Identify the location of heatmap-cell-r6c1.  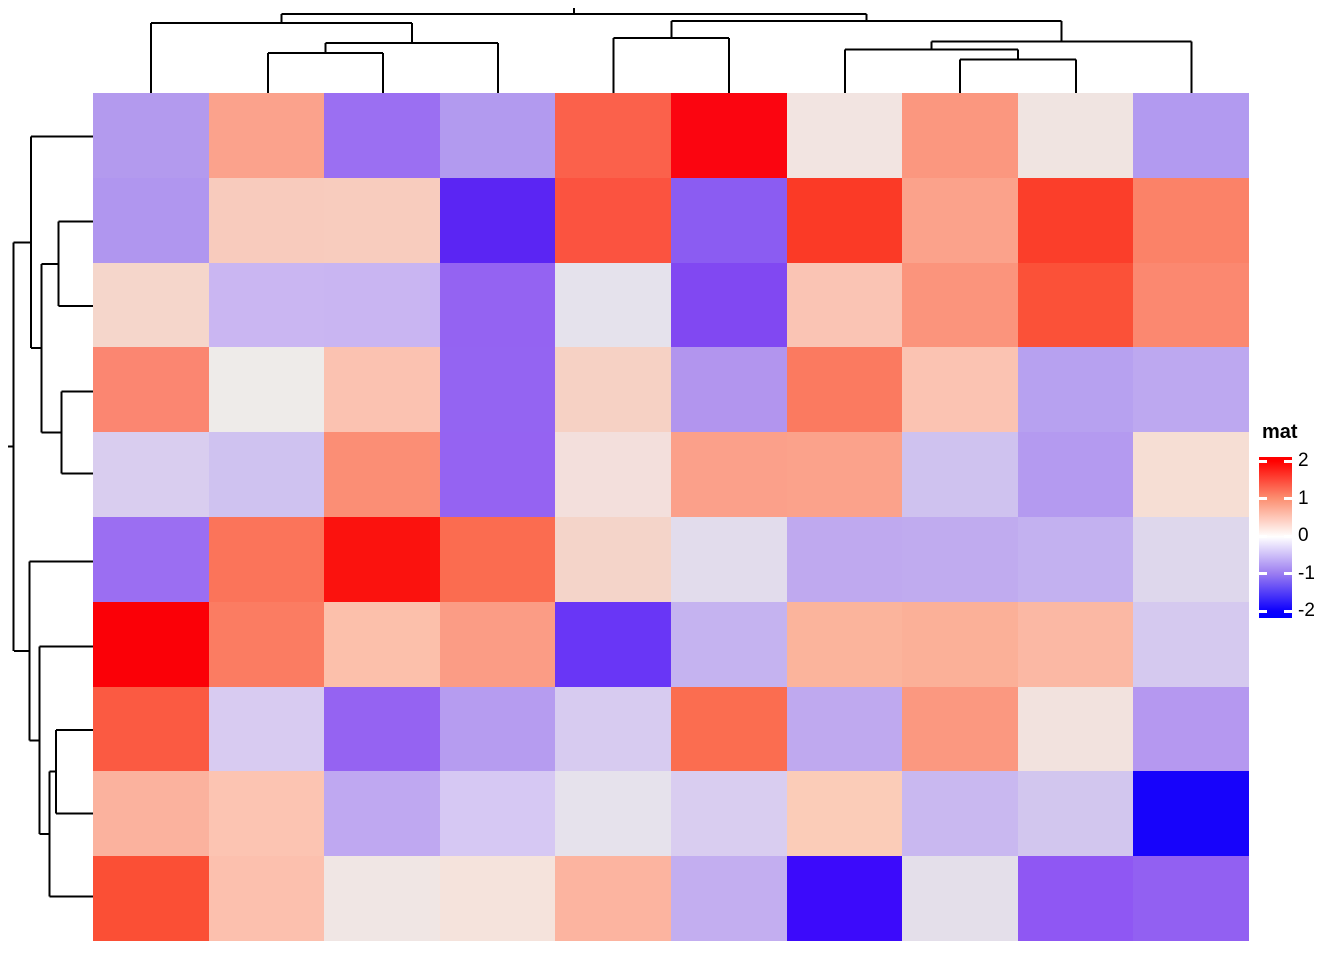
(151, 559).